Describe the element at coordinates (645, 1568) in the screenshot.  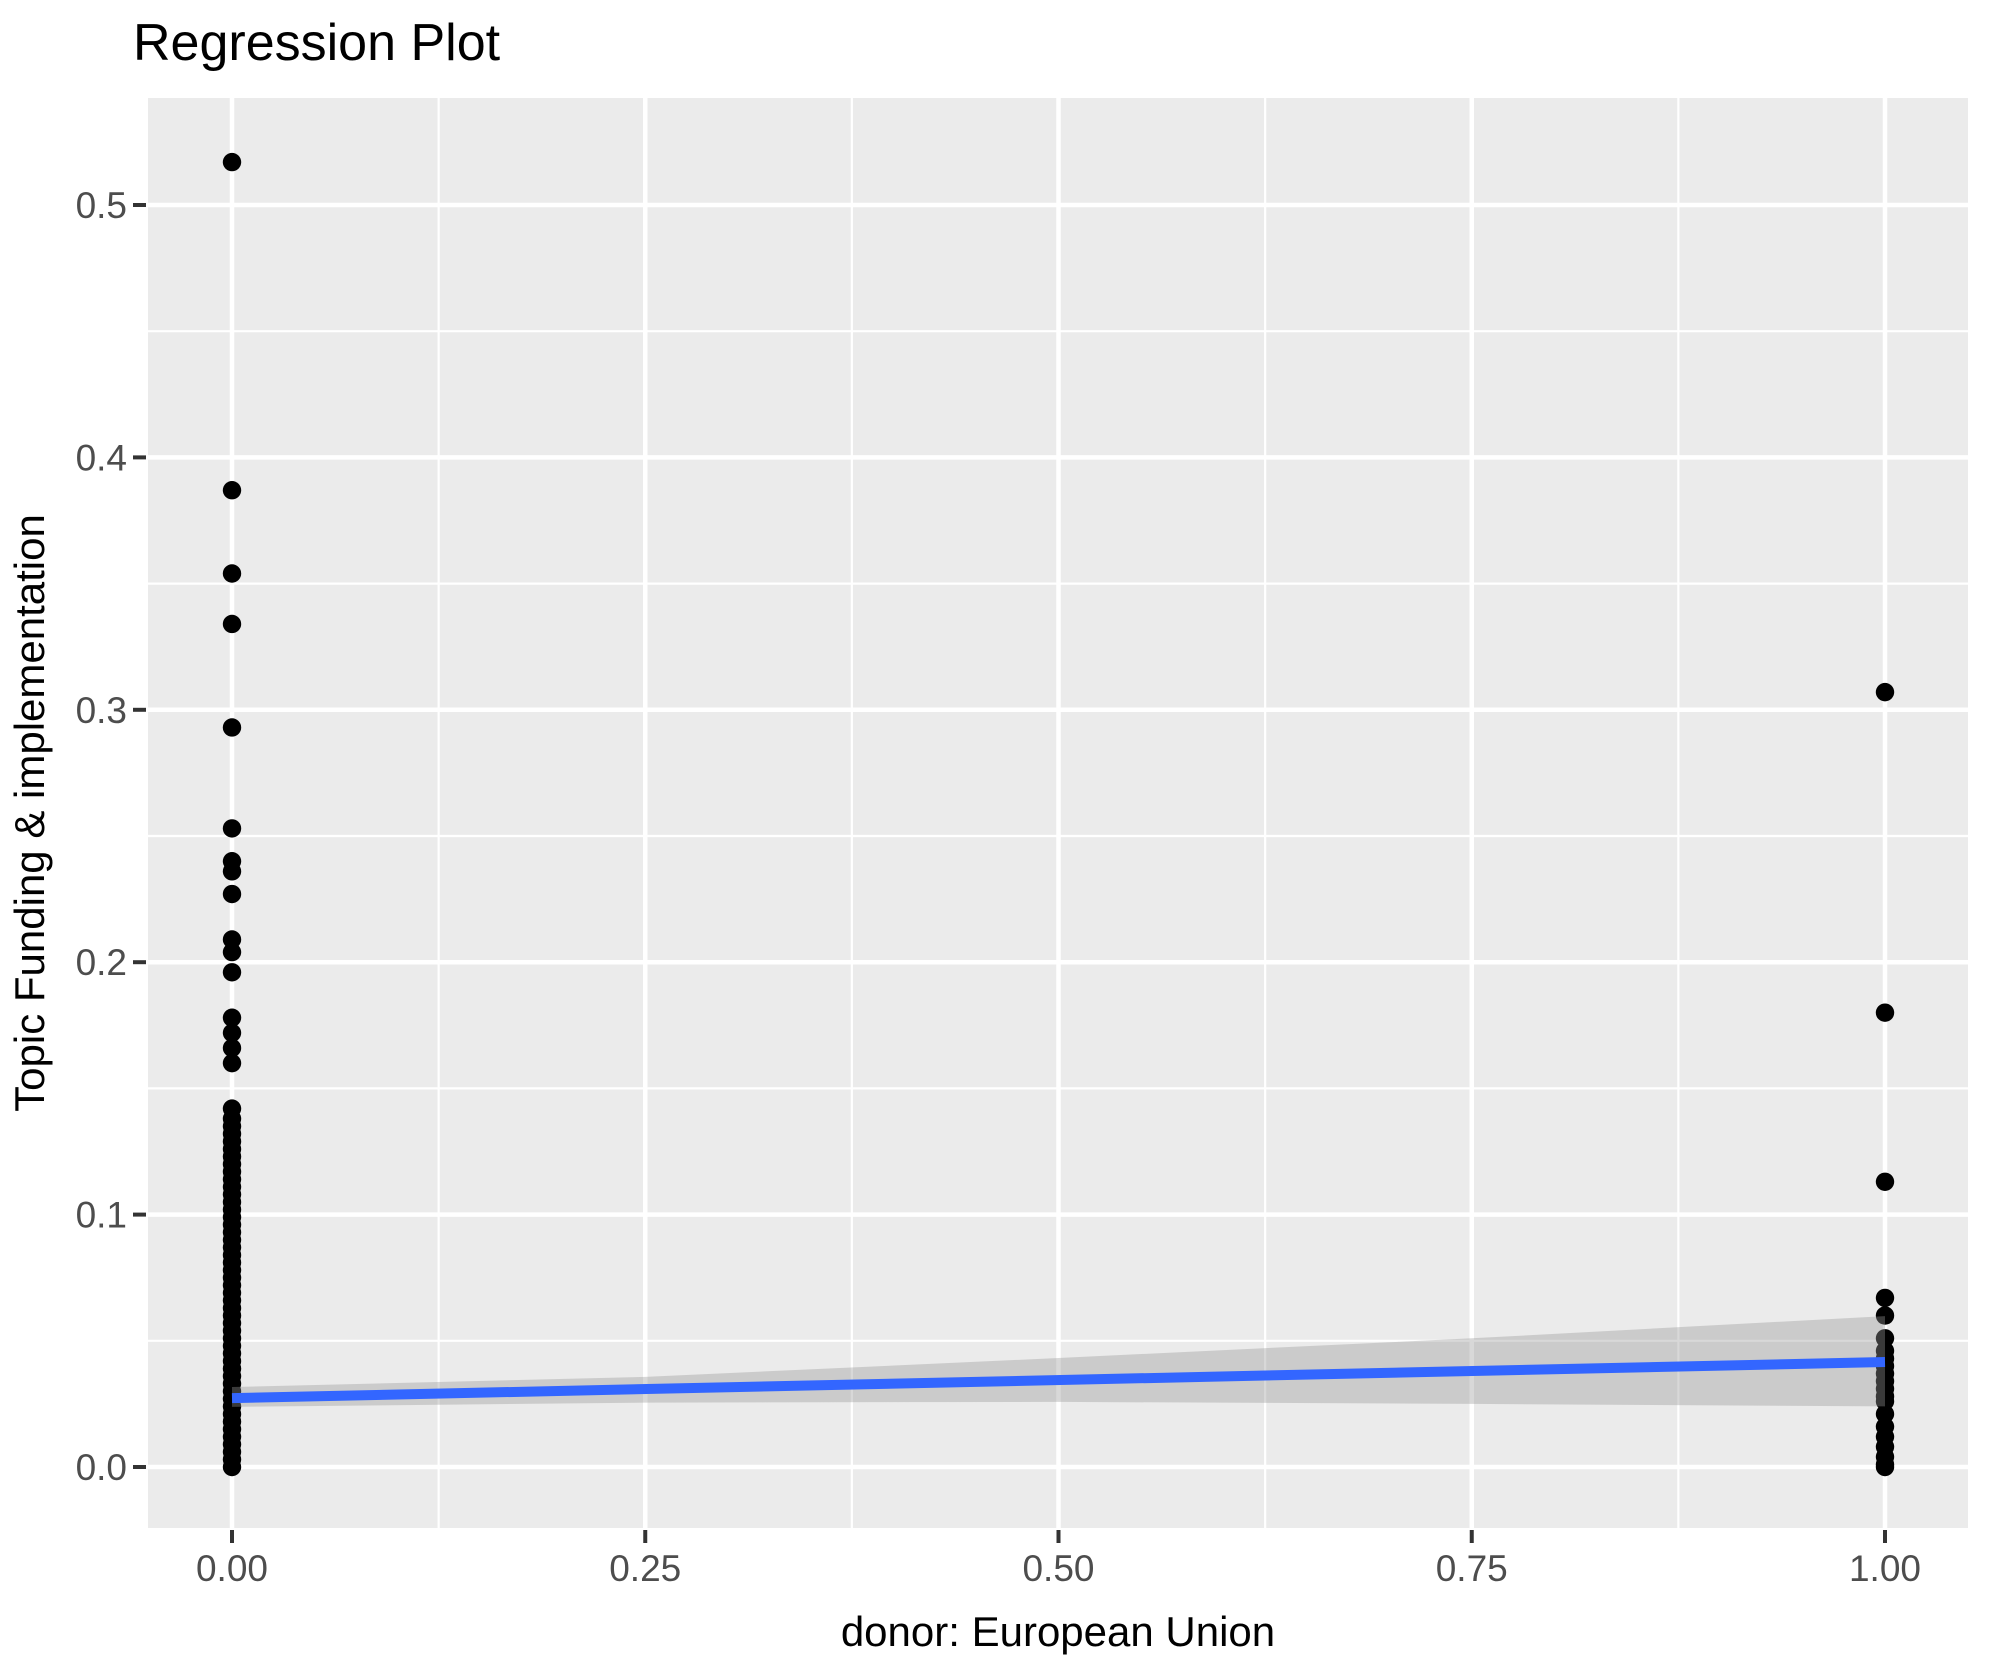
I see `x-tick-label: 0.25` at that location.